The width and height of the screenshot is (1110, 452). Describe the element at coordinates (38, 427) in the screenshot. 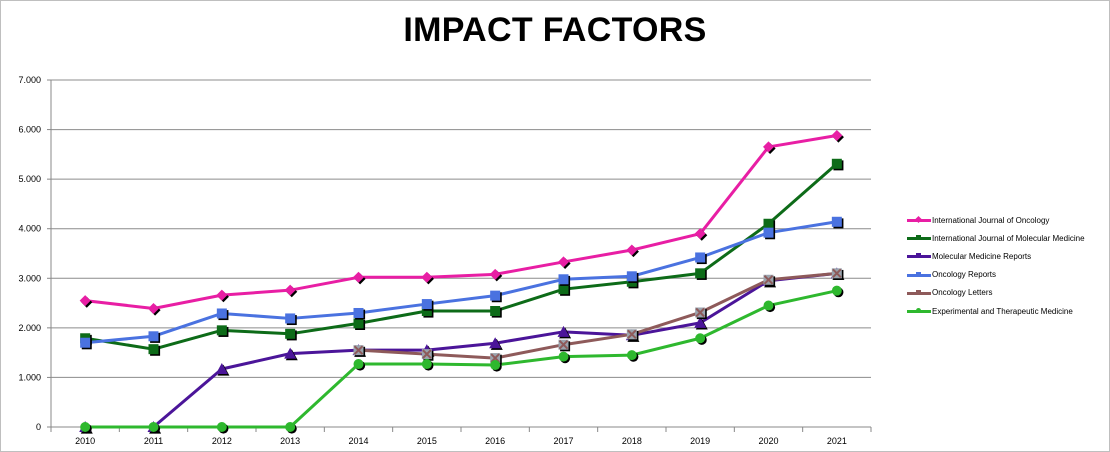

I see `y-tick-label: 0` at that location.